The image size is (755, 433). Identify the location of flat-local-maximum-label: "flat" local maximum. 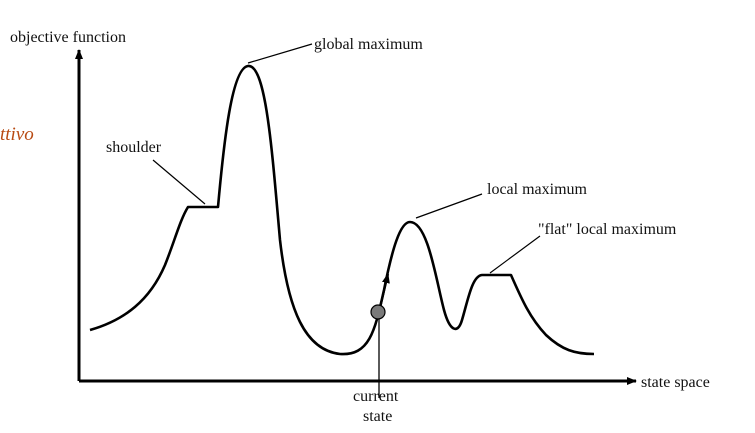
(607, 229).